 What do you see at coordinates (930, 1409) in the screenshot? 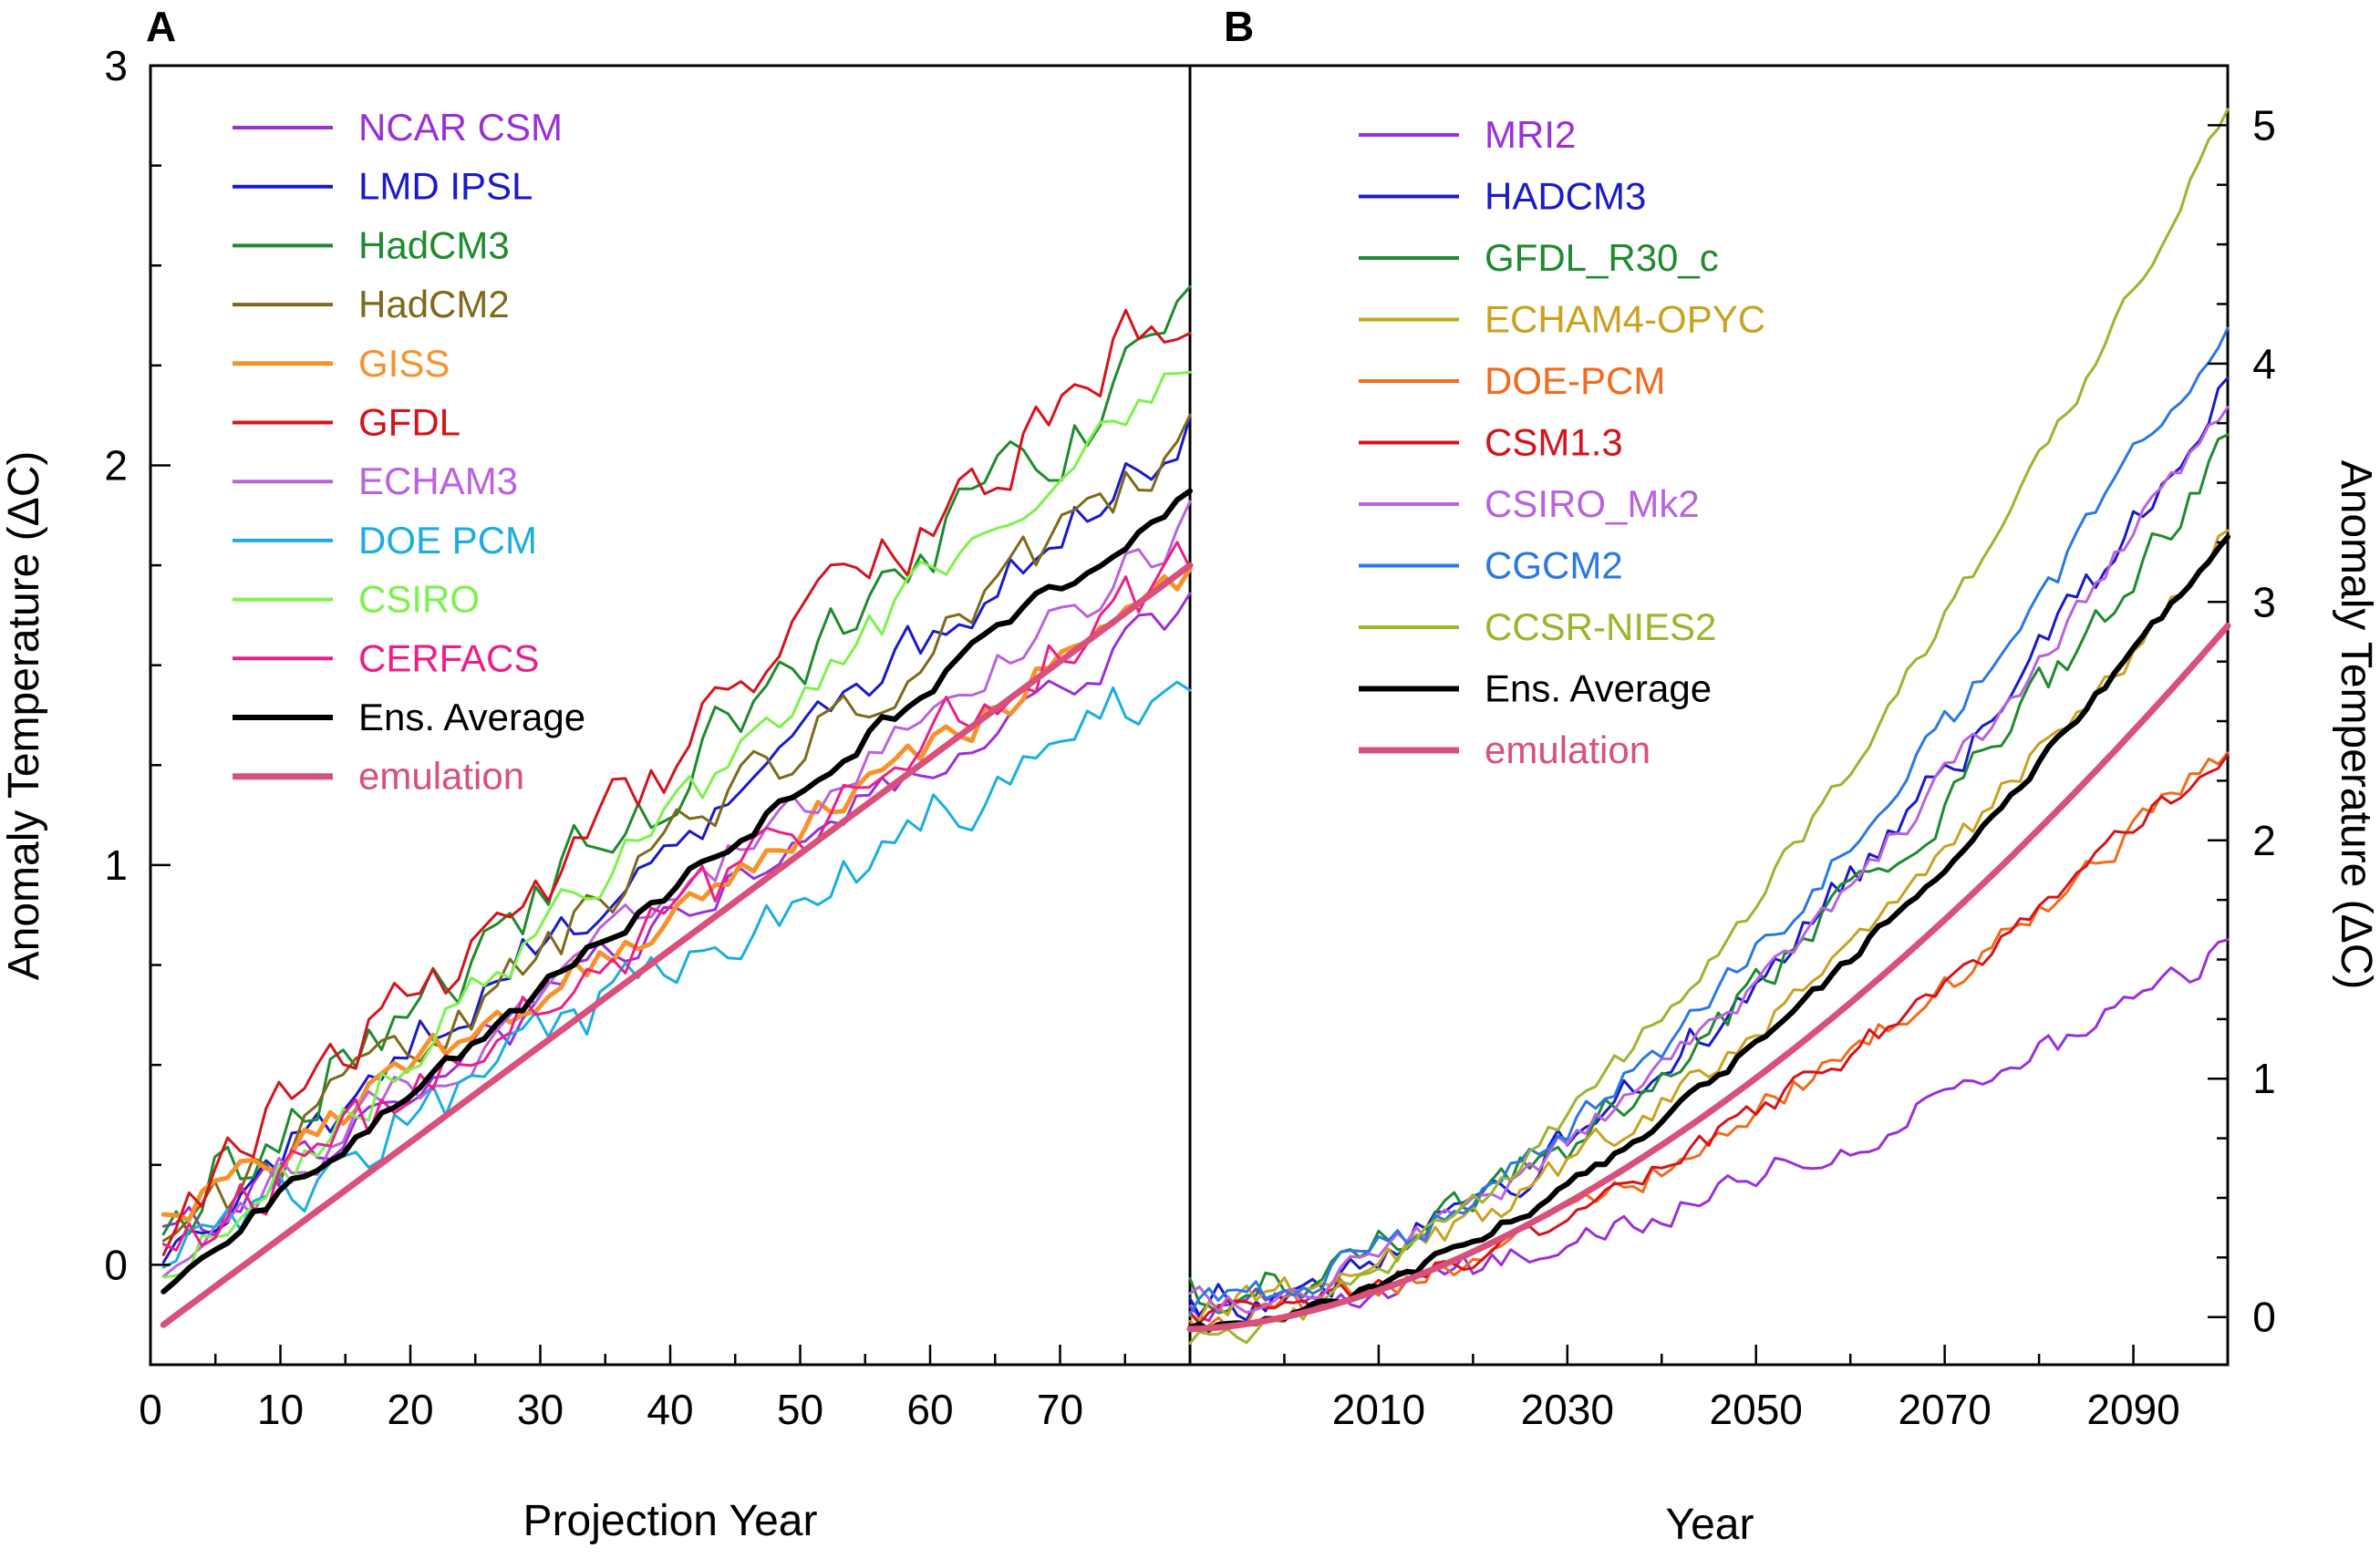
I see `x-tick-label: 60` at bounding box center [930, 1409].